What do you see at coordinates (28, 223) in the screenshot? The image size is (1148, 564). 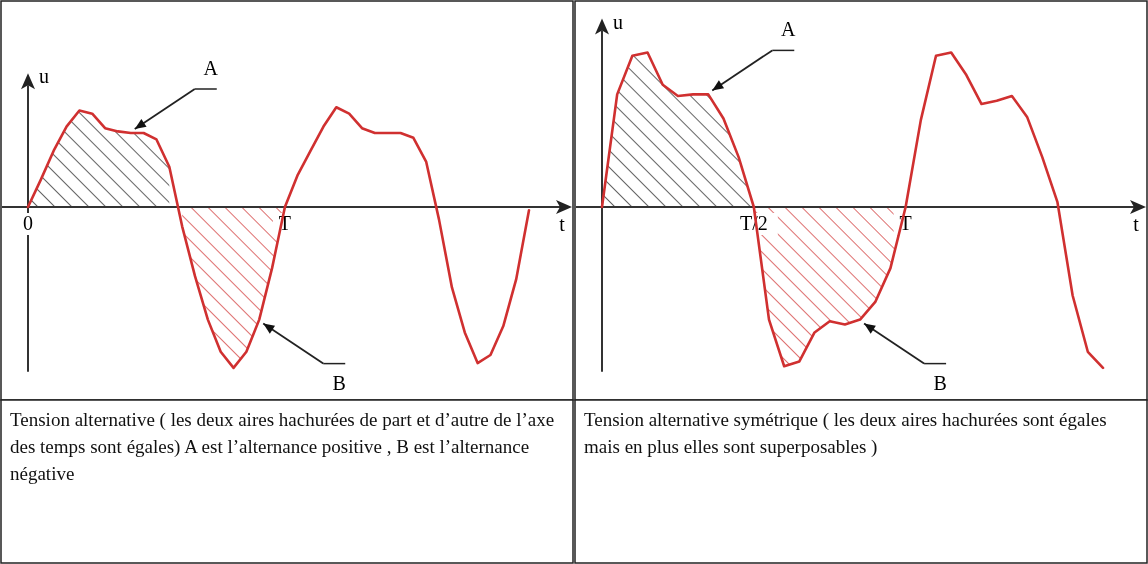 I see `x-tick-label: 0` at bounding box center [28, 223].